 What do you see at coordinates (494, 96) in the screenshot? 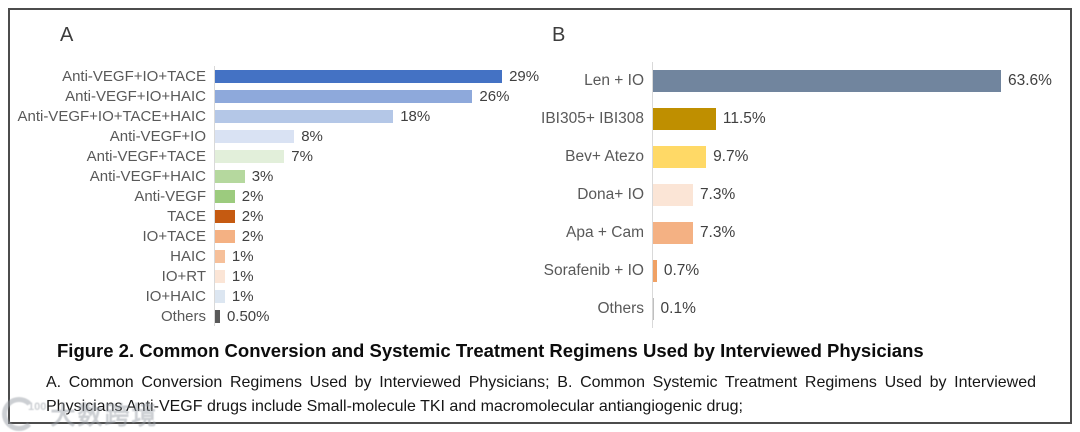
I see `value-label: 26%` at bounding box center [494, 96].